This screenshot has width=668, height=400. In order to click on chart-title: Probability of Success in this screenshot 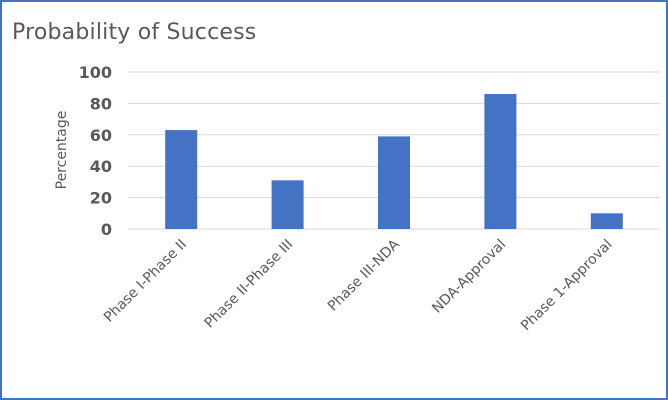, I will do `click(134, 32)`.